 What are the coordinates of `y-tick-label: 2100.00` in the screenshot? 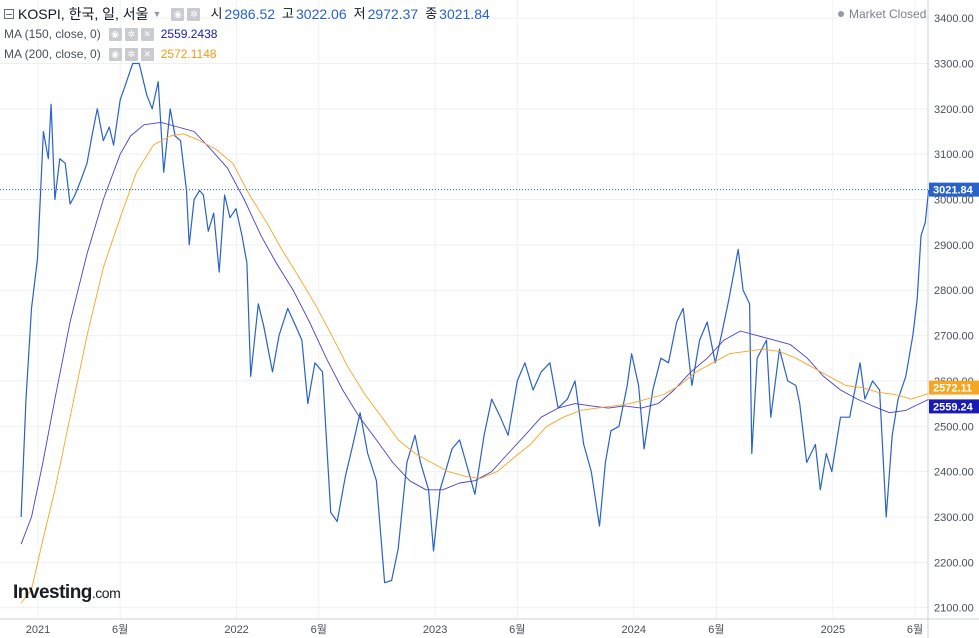 It's located at (954, 609).